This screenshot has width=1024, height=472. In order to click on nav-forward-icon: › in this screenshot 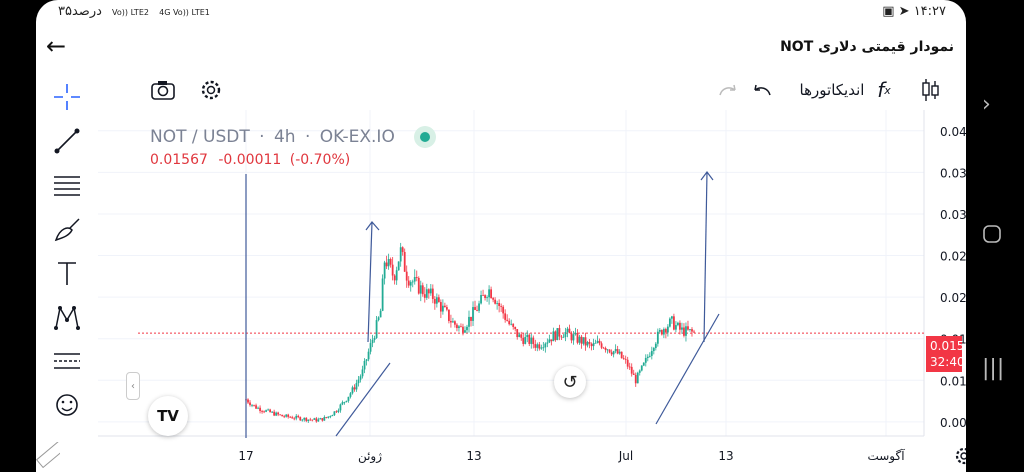, I will do `click(986, 104)`.